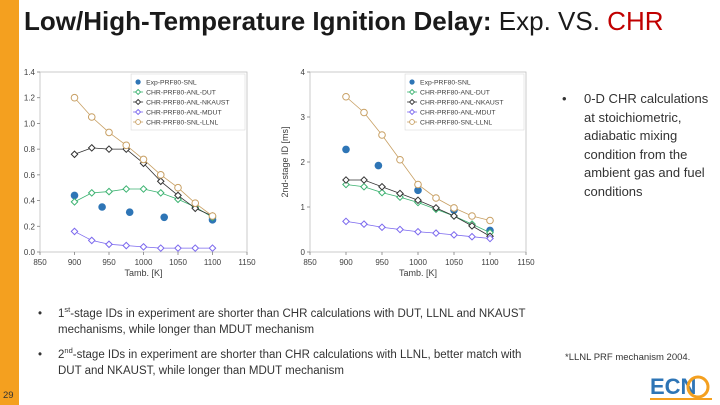  Describe the element at coordinates (454, 262) in the screenshot. I see `second-stage-x-tick-label: 1050` at that location.